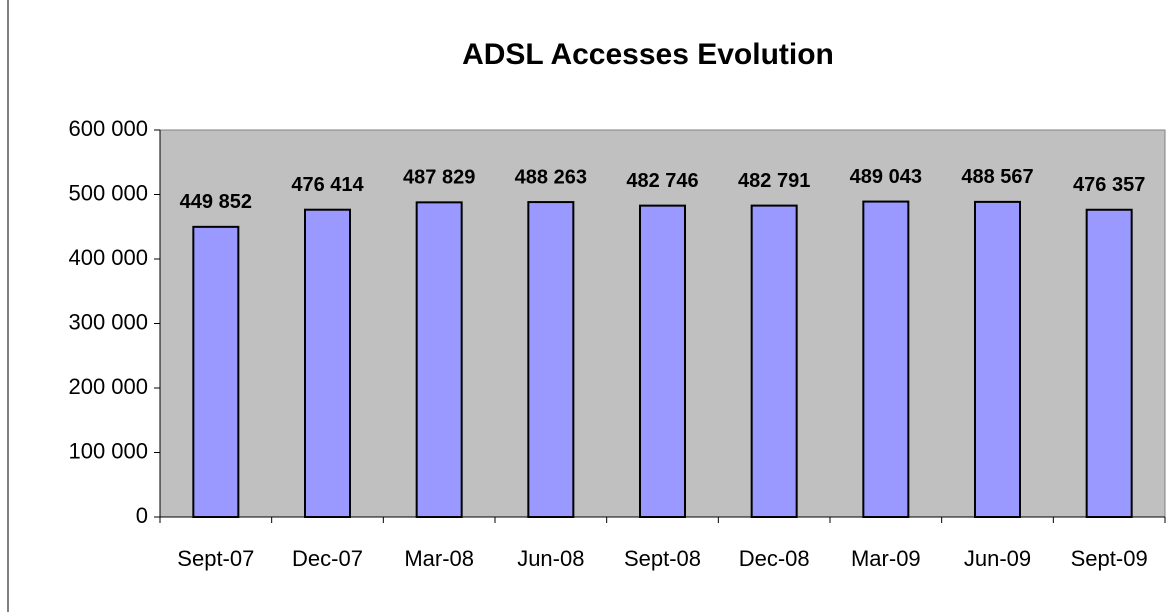  What do you see at coordinates (997, 558) in the screenshot?
I see `x-tick-label: Jun-09` at bounding box center [997, 558].